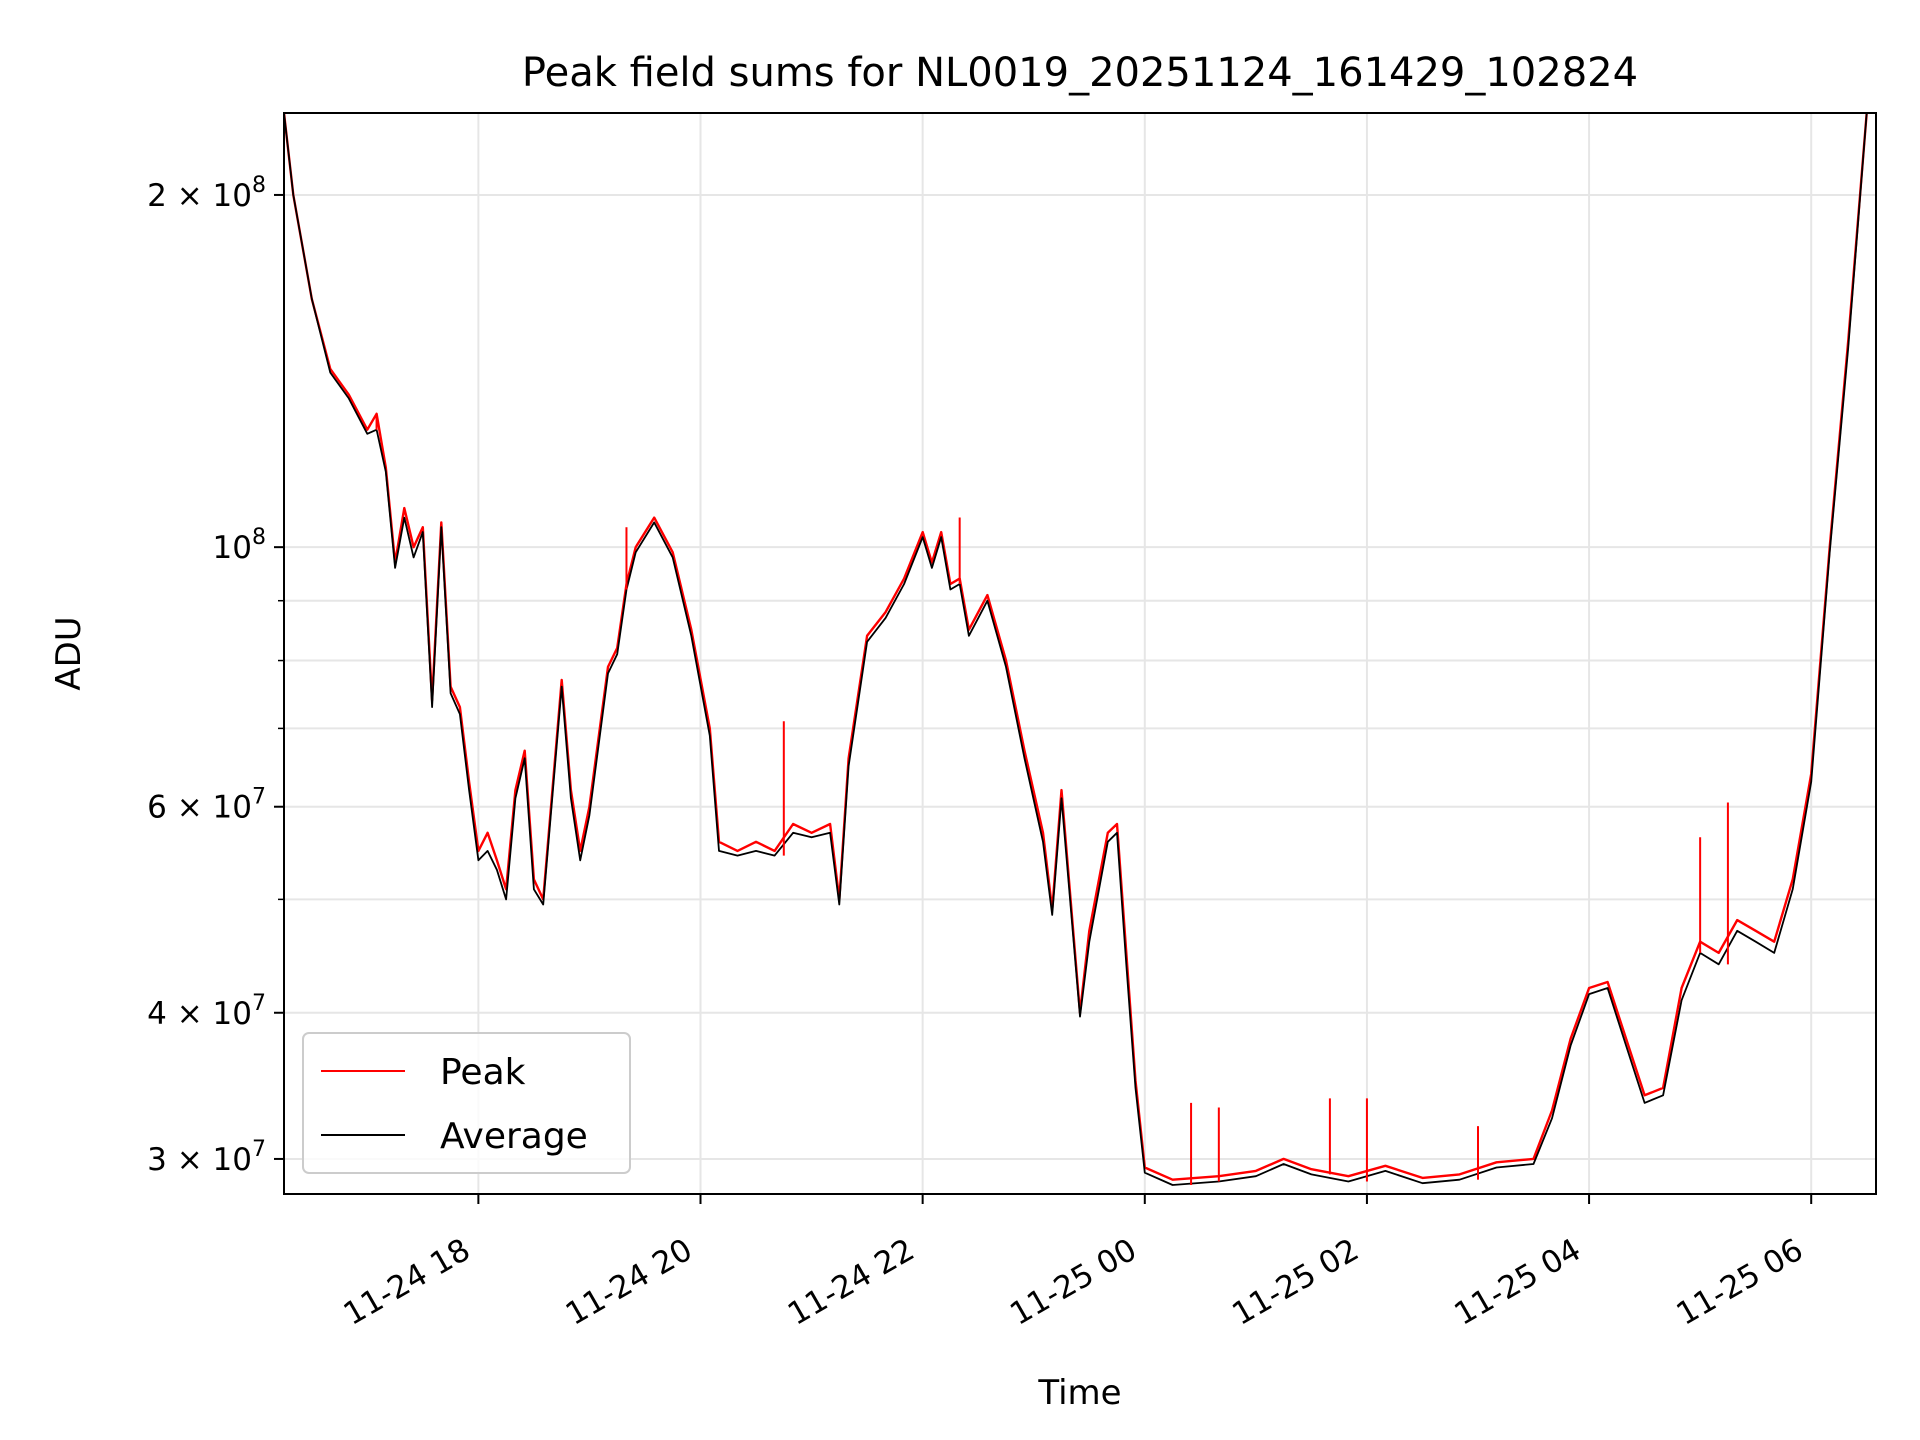 The height and width of the screenshot is (1440, 1920). I want to click on y-tick-label: 2 × 108, so click(206, 193).